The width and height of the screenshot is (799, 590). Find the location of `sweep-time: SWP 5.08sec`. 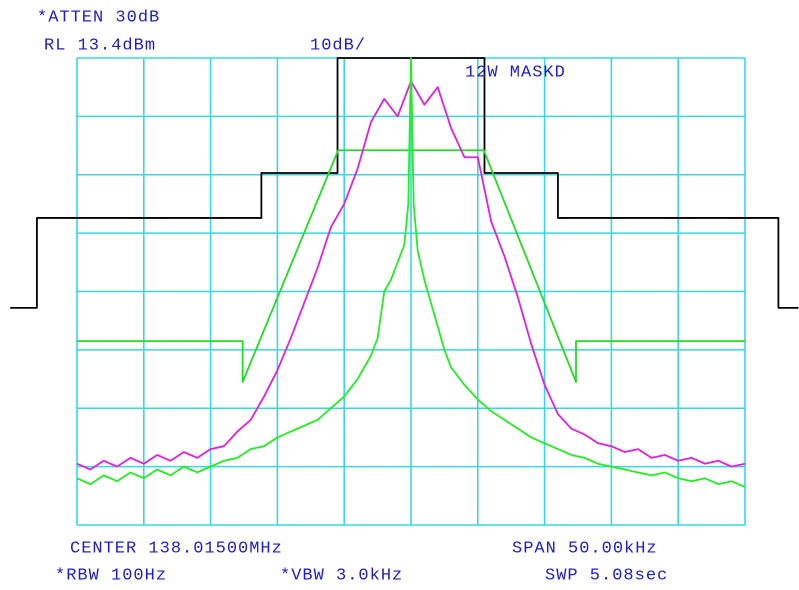

sweep-time: SWP 5.08sec is located at coordinates (606, 575).